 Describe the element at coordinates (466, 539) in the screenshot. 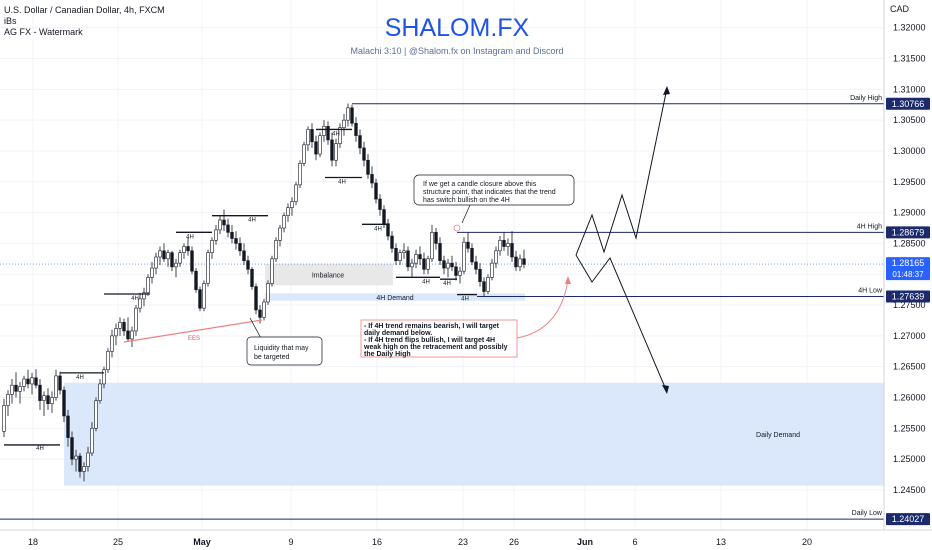

I see `time-axis: 18 25 May 9 16 23 26 Jun 6 13 20` at that location.